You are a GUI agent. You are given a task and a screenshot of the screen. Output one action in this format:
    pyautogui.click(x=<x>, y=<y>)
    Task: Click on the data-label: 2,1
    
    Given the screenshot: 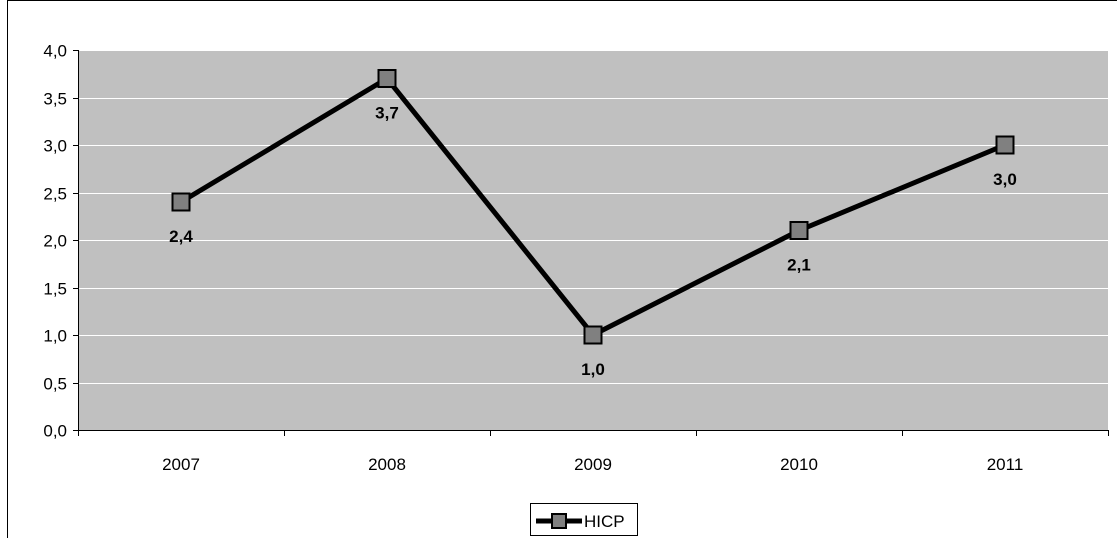 What is the action you would take?
    pyautogui.click(x=799, y=265)
    